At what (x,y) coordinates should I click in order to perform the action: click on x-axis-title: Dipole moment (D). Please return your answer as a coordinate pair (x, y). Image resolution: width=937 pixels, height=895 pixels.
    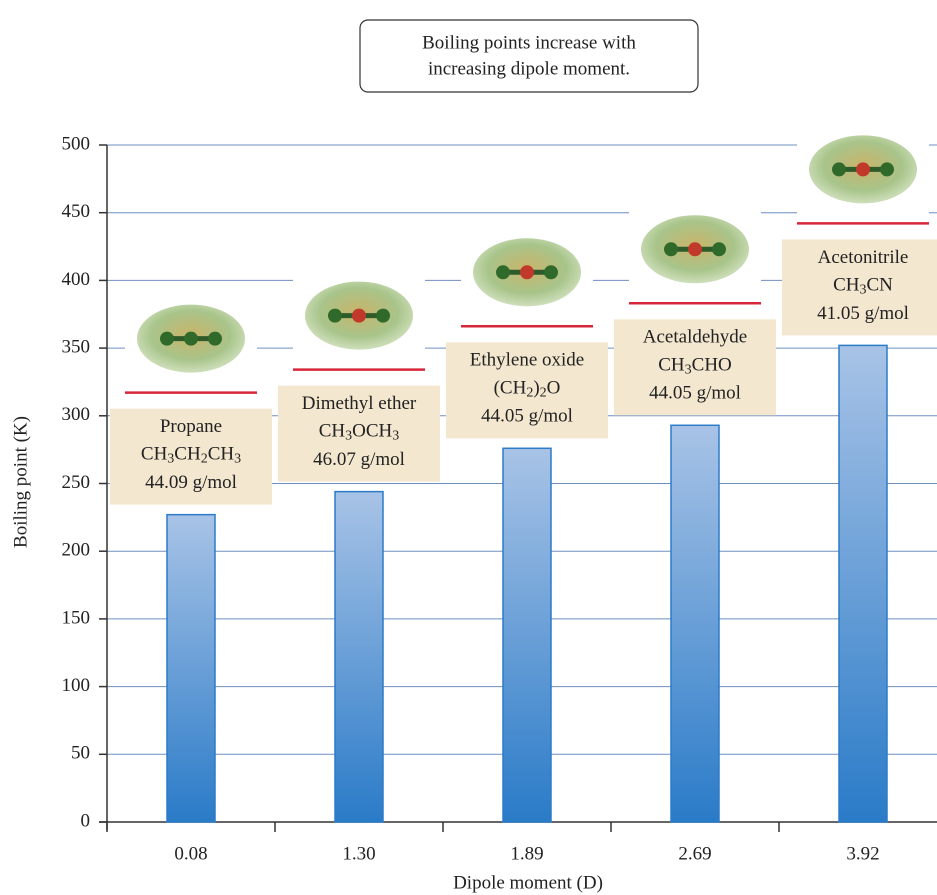
    Looking at the image, I should click on (528, 882).